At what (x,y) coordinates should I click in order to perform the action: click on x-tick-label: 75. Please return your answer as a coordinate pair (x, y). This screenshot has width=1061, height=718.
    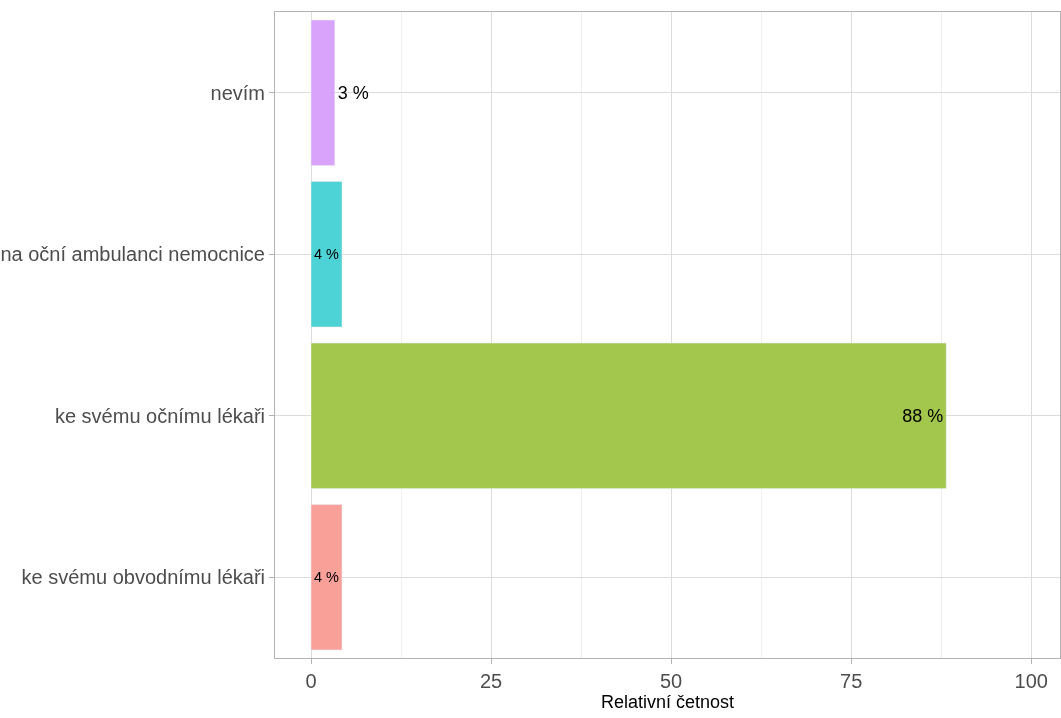
    Looking at the image, I should click on (851, 681).